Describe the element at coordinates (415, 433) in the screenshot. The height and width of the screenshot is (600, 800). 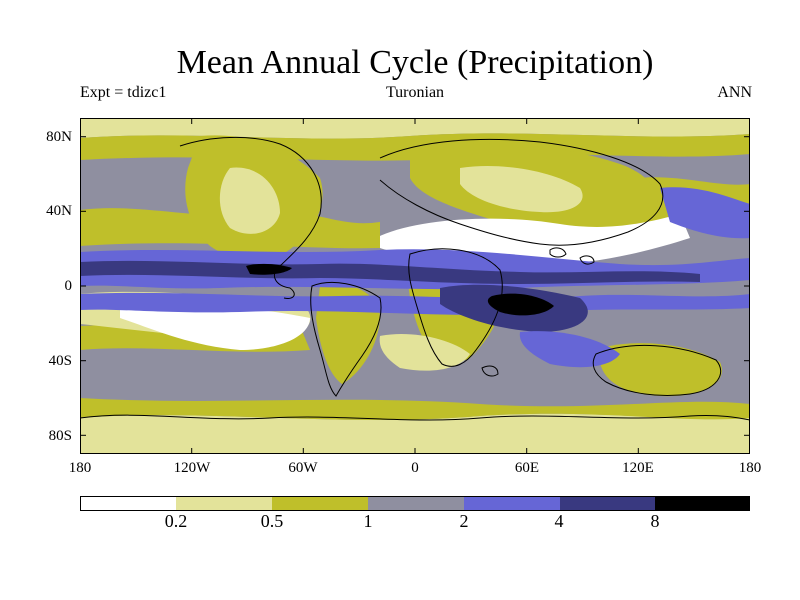
I see `antarctic-band` at that location.